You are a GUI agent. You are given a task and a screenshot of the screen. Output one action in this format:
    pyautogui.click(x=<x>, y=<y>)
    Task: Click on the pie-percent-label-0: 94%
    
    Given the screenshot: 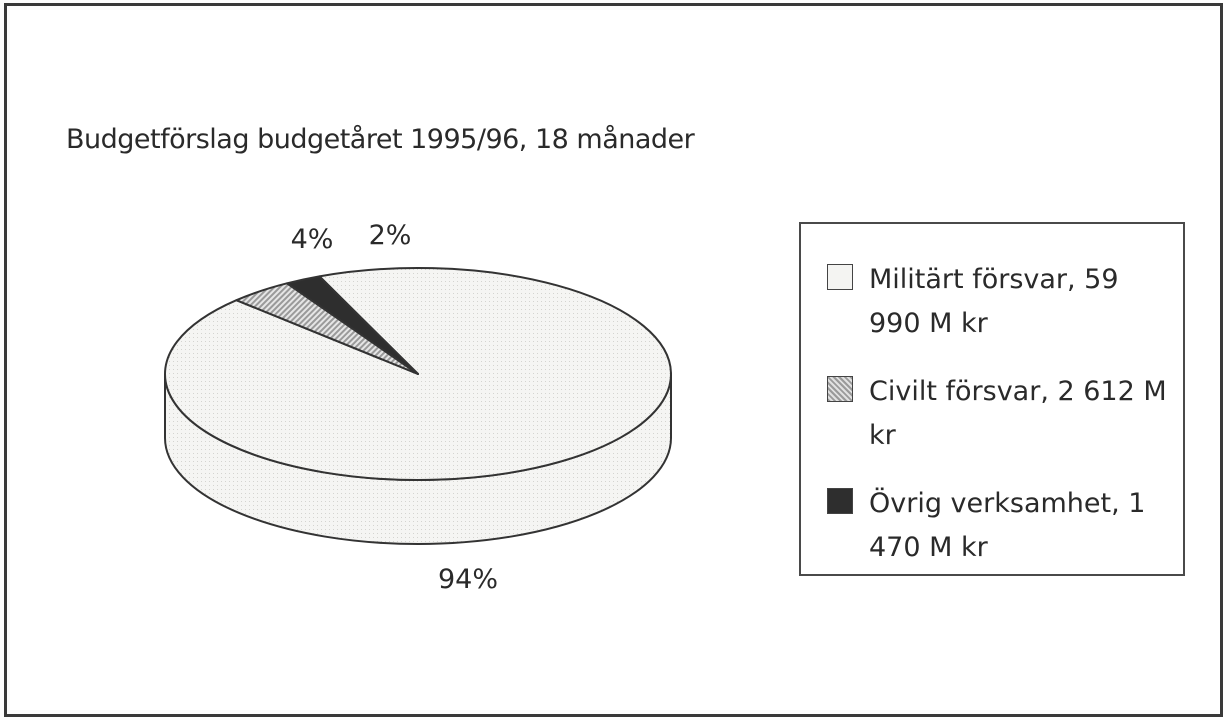 What is the action you would take?
    pyautogui.click(x=468, y=579)
    